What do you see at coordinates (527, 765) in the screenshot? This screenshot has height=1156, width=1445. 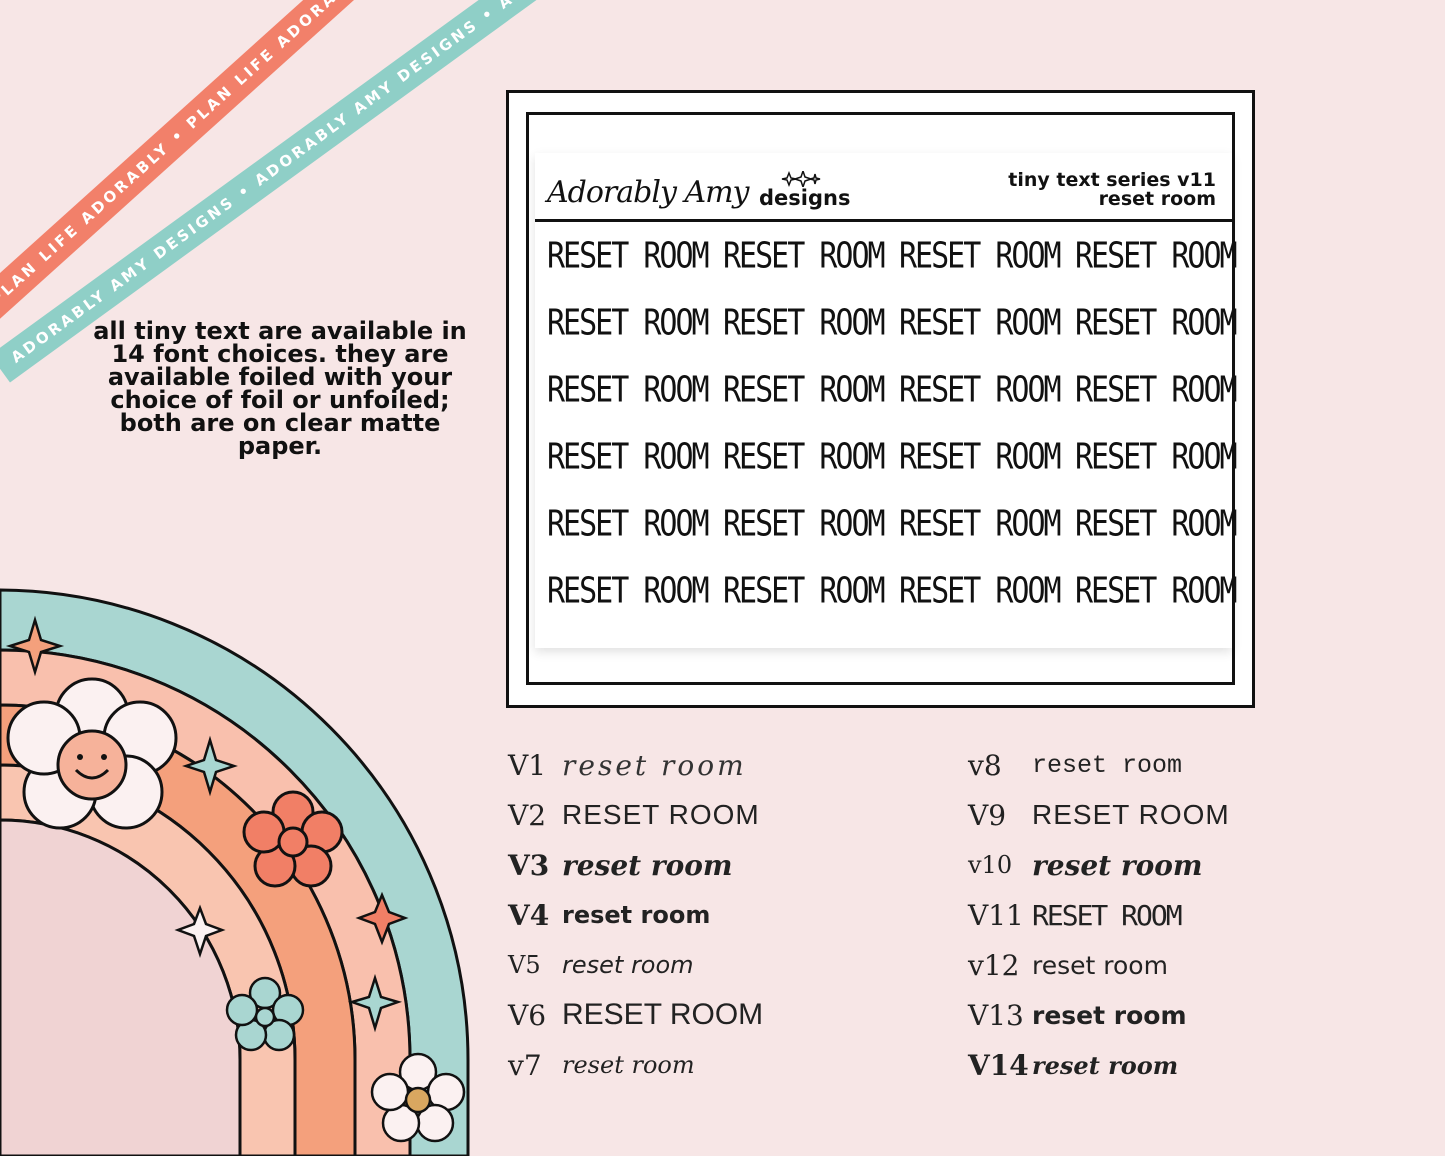 I see `font-code: V1` at bounding box center [527, 765].